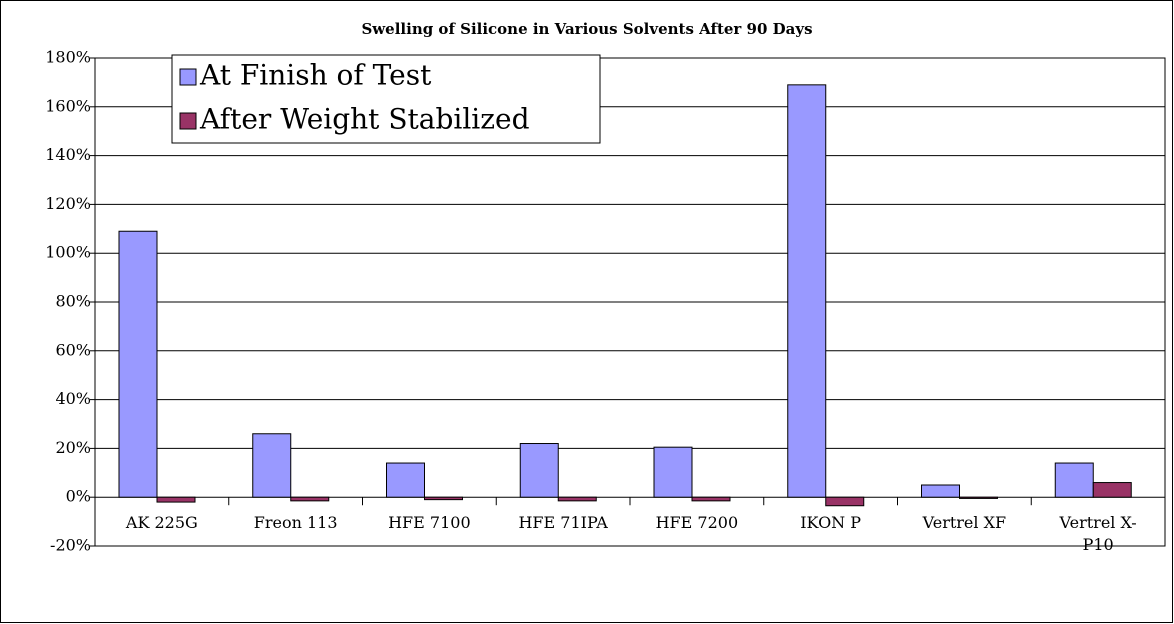 This screenshot has height=624, width=1174. I want to click on y-tick-label: 160%, so click(68, 105).